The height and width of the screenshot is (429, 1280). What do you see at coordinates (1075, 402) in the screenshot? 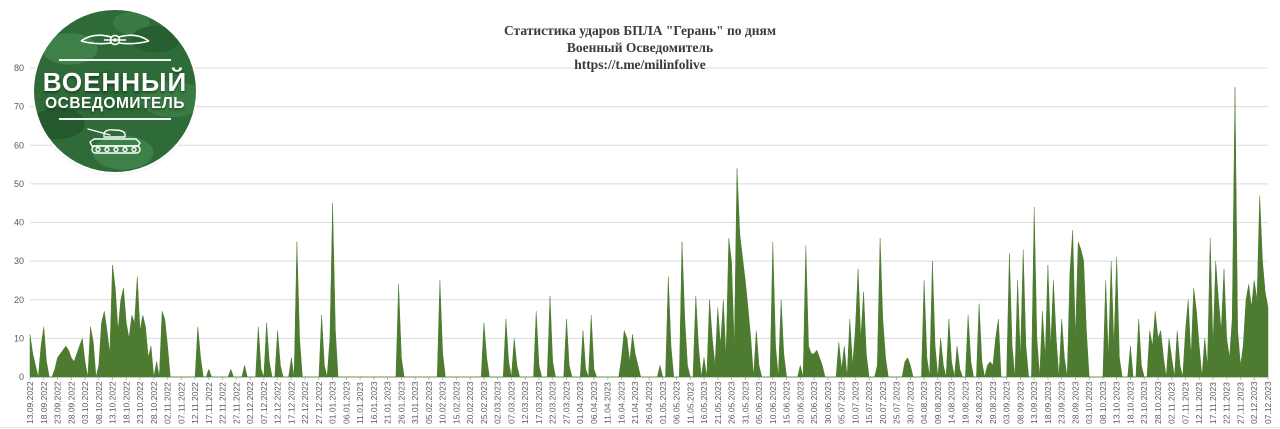
I see `x-tick-label: 28.09.2023` at bounding box center [1075, 402].